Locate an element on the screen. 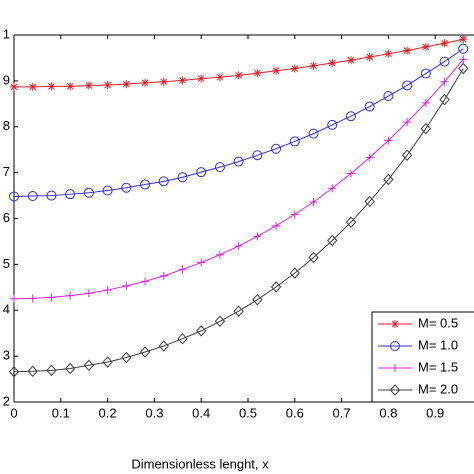 This screenshot has height=474, width=474. y-tick-label: 2 is located at coordinates (6, 400).